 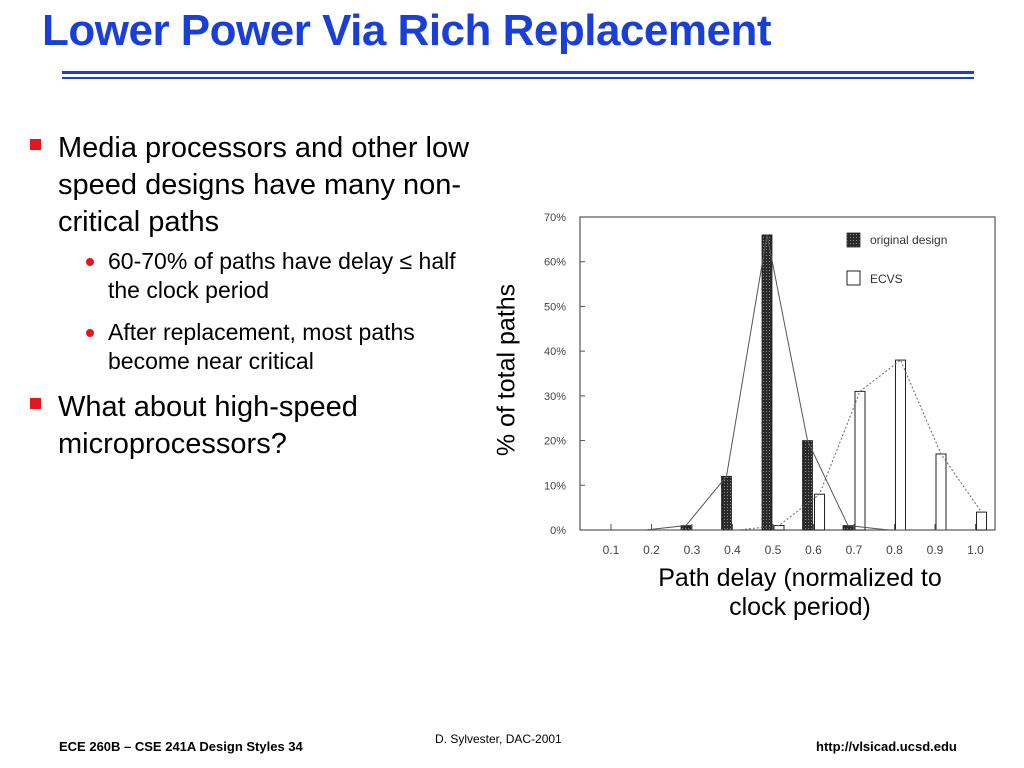 I want to click on footer-credit: D. Sylvester, DAC-2001, so click(x=498, y=739).